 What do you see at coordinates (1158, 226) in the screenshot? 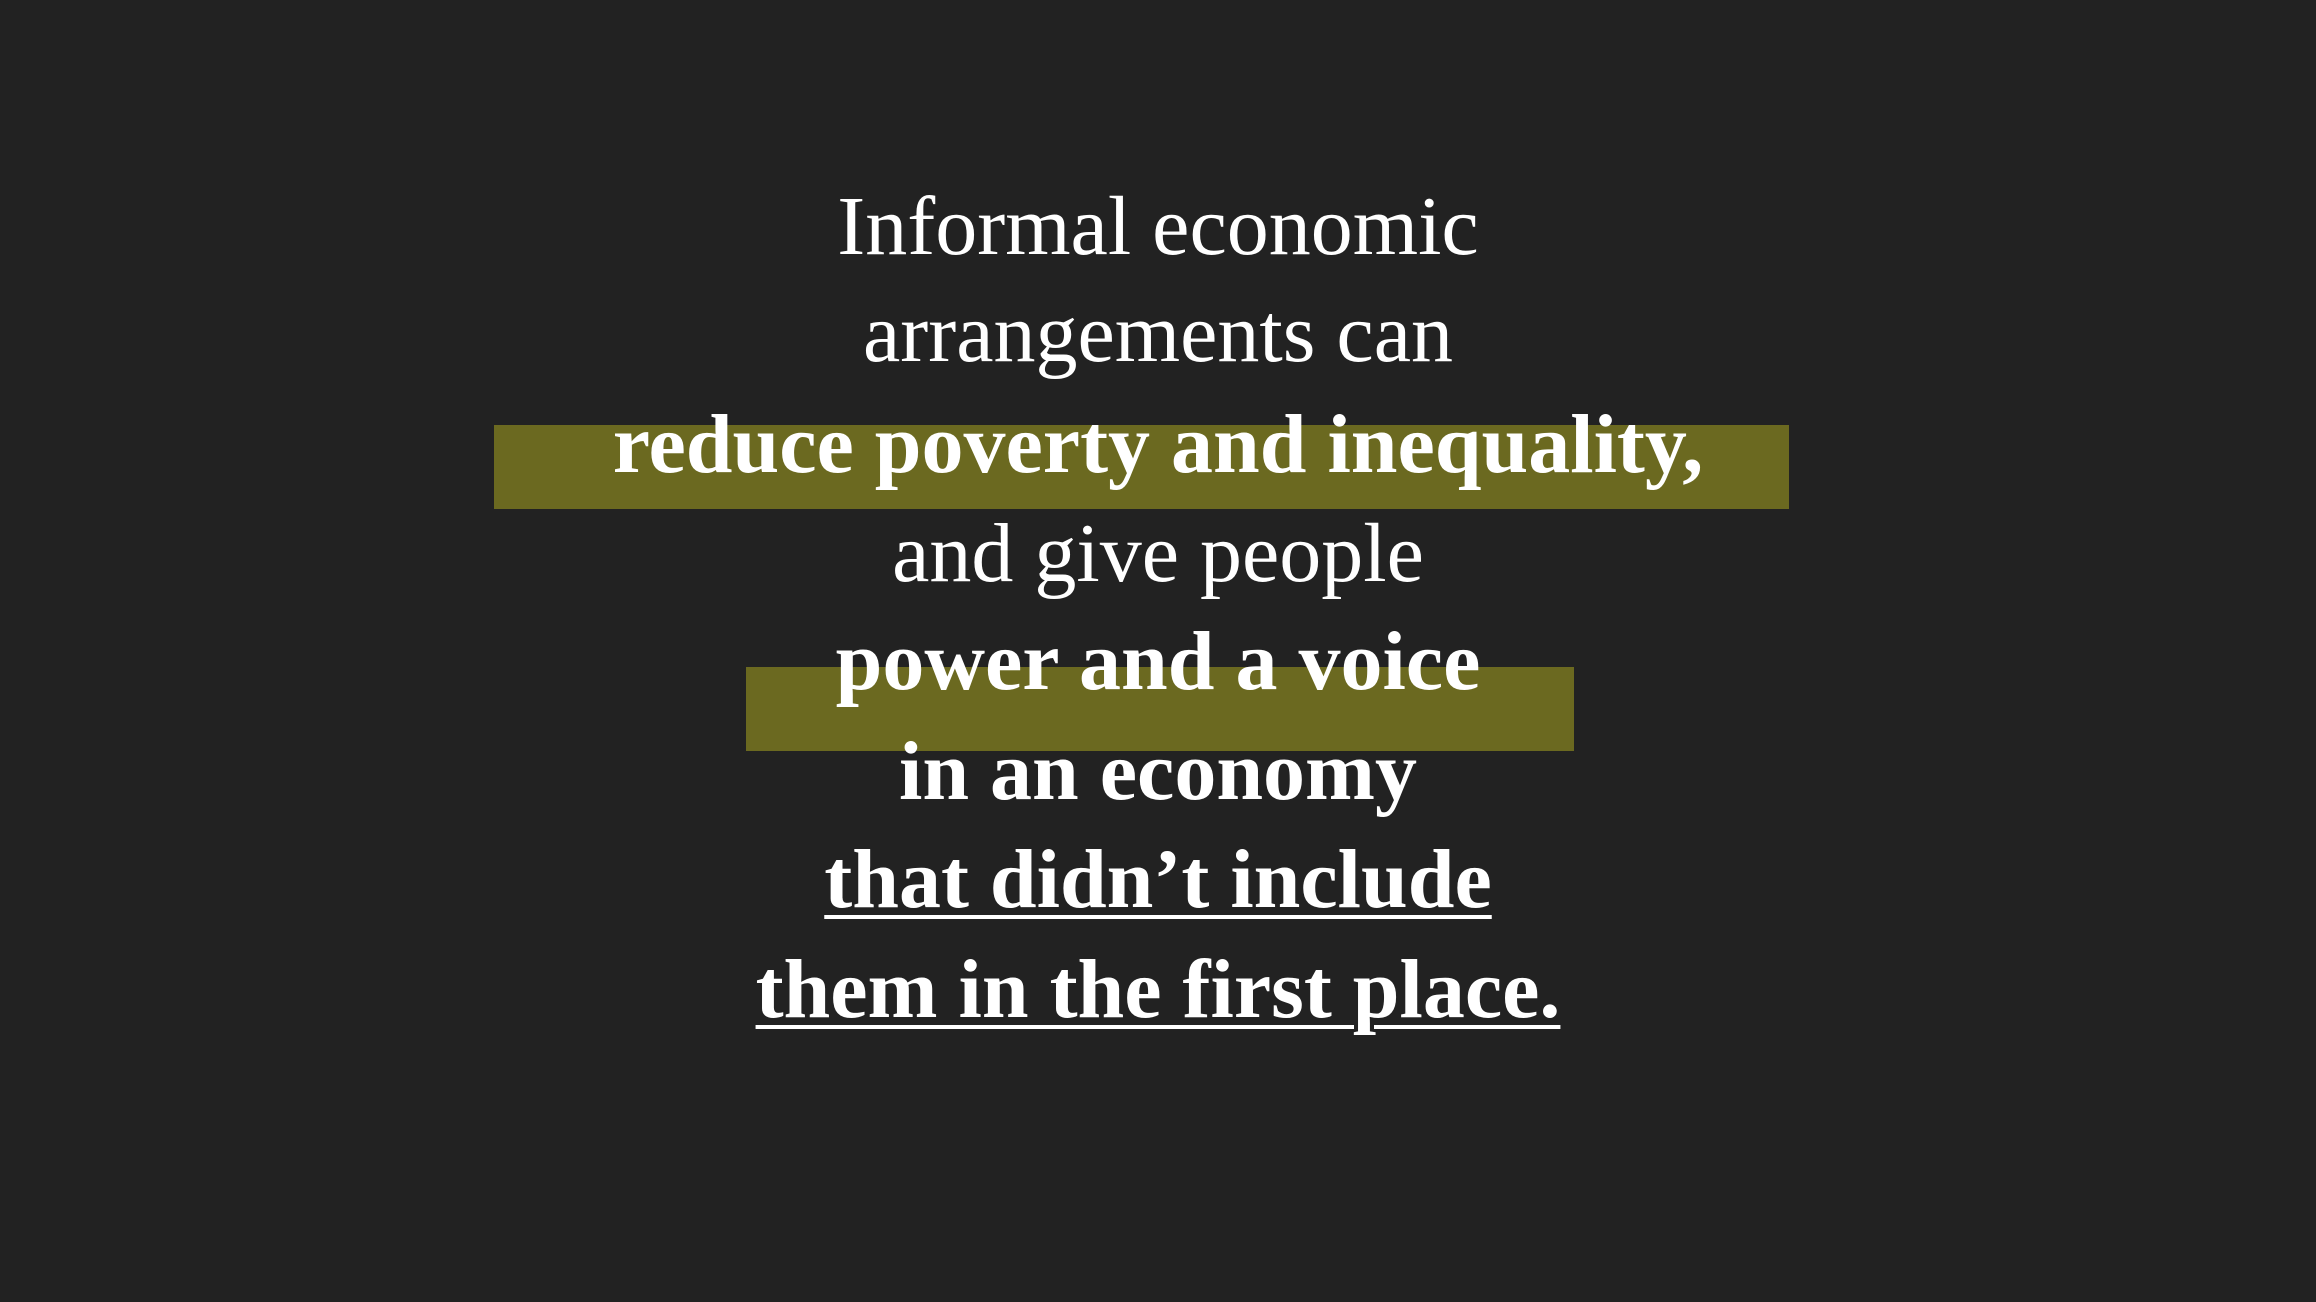
I see `text-line-1: Informal economic` at bounding box center [1158, 226].